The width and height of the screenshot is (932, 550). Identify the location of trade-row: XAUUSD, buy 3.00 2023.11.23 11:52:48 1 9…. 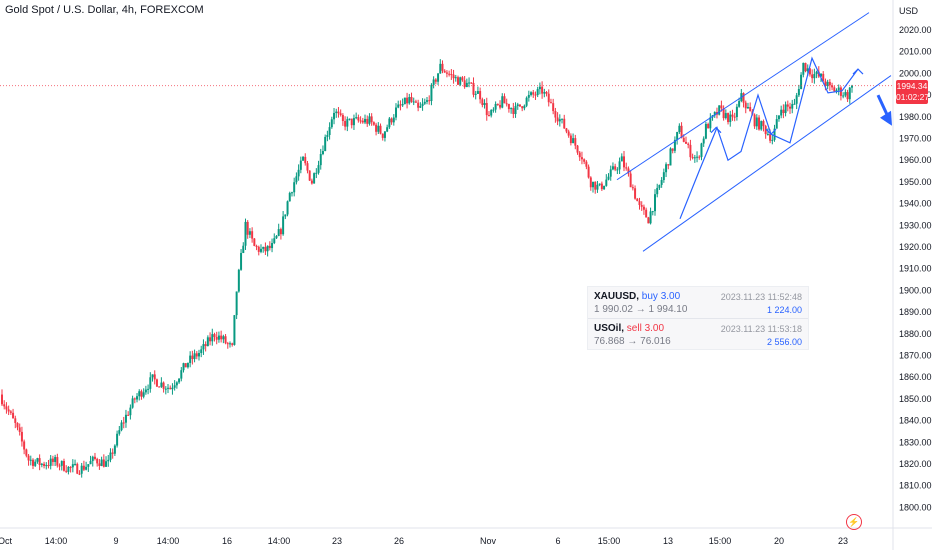
(698, 303).